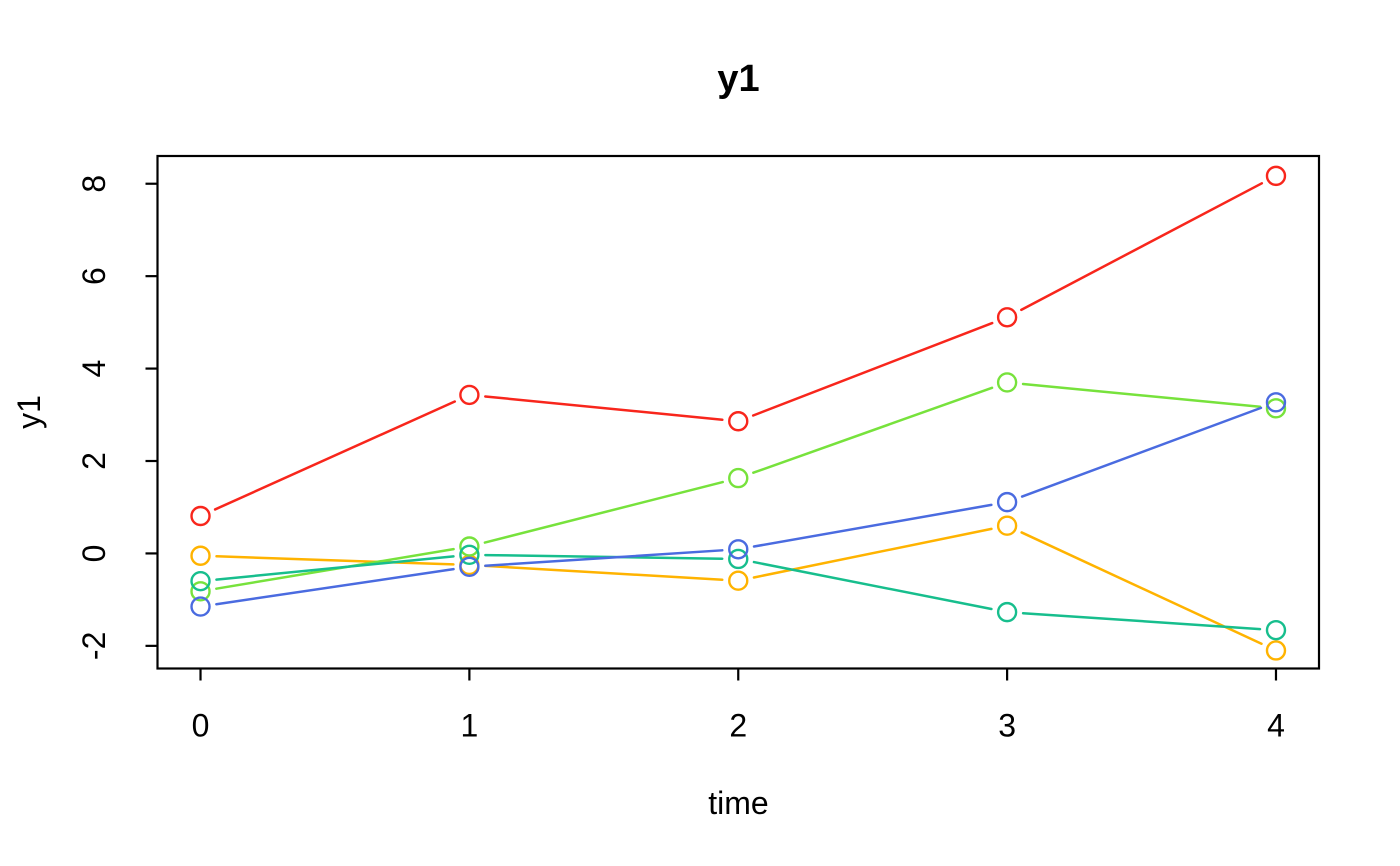  What do you see at coordinates (738, 726) in the screenshot?
I see `x-axis-tick-label: 2` at bounding box center [738, 726].